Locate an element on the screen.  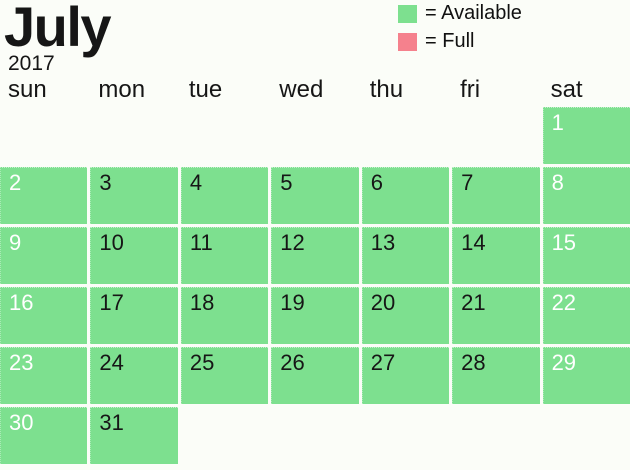
weekday-header-wed: wed is located at coordinates (301, 89).